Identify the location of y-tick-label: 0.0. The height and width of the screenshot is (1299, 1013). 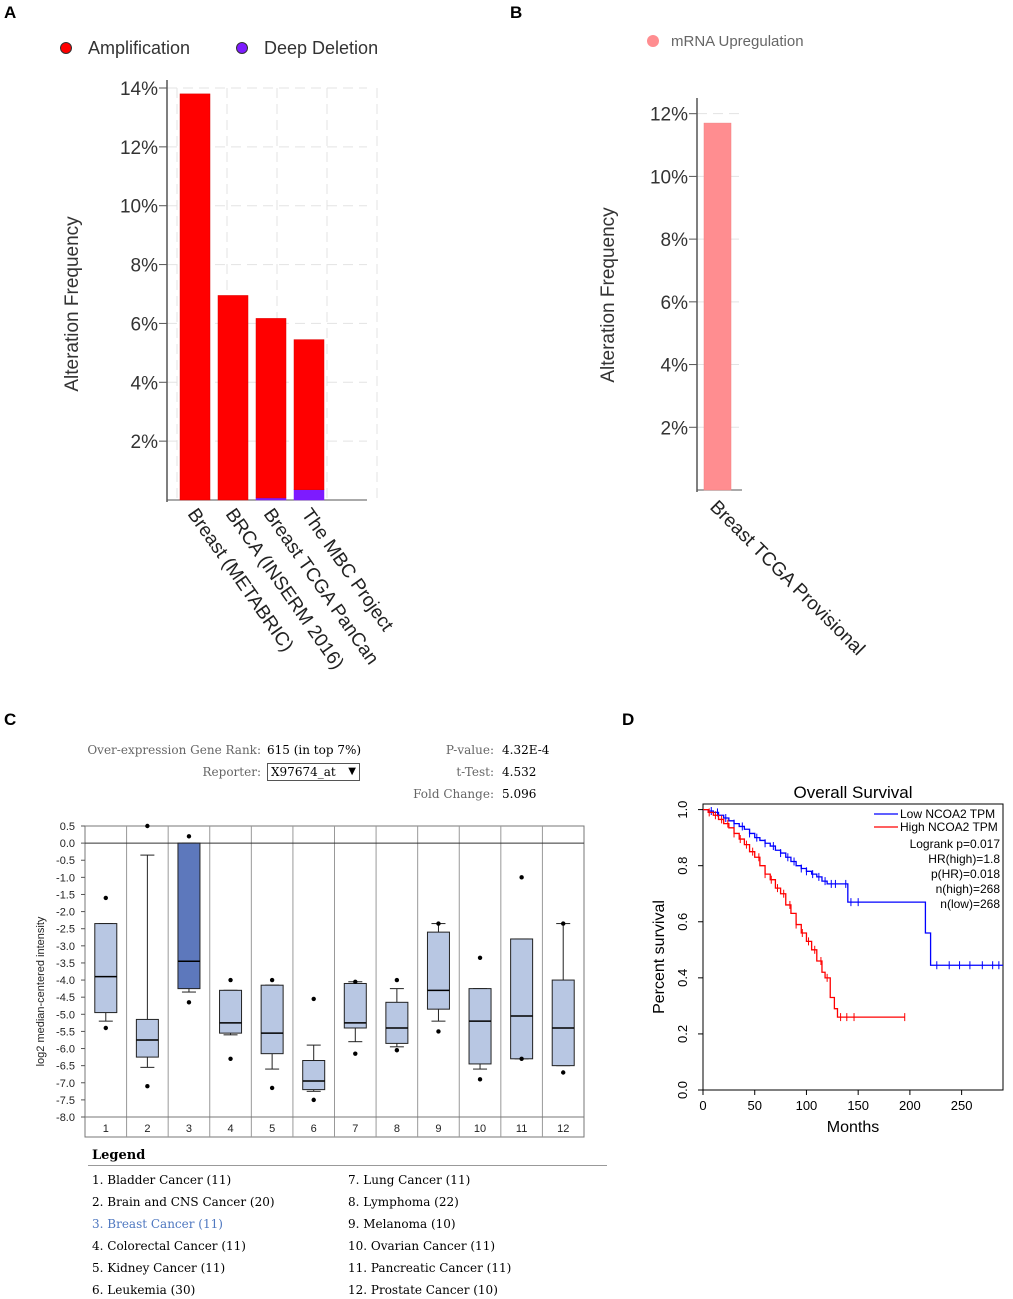
(682, 1090).